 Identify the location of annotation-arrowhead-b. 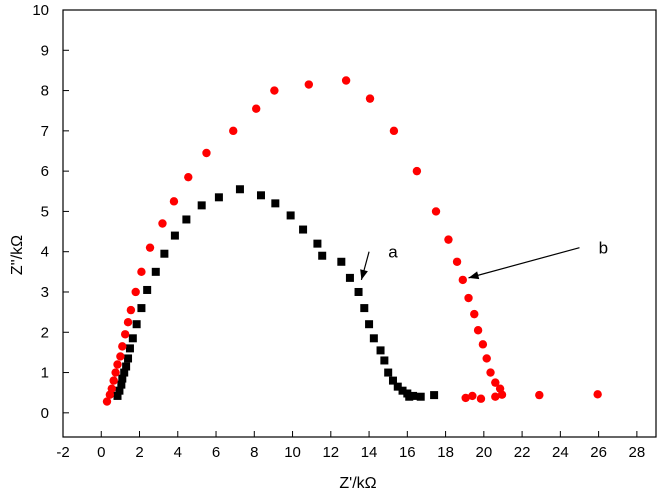
(474, 275).